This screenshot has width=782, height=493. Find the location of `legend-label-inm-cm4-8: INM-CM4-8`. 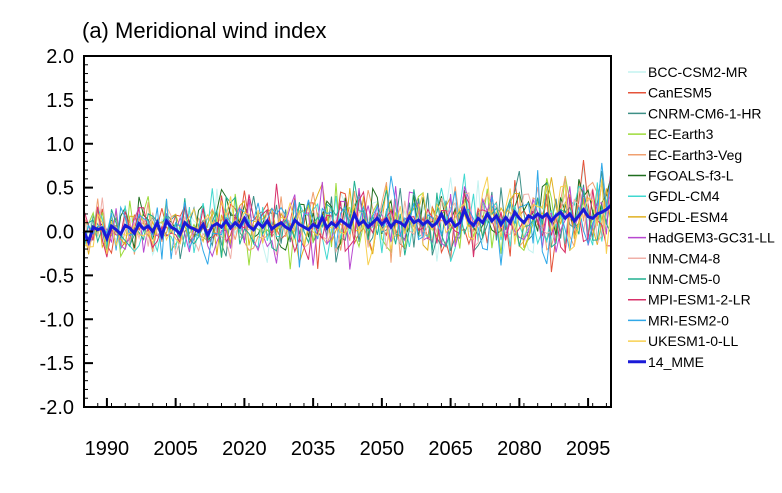

legend-label-inm-cm4-8: INM-CM4-8 is located at coordinates (684, 258).